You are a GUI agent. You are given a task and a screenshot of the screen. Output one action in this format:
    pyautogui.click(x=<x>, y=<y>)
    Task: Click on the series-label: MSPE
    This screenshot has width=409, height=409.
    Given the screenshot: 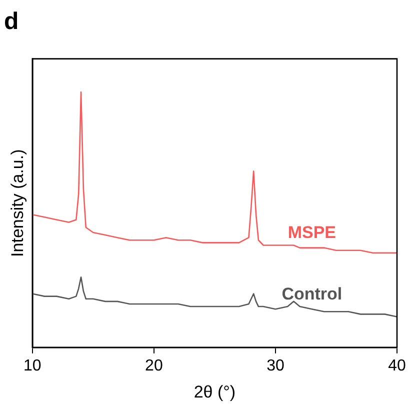 What is the action you would take?
    pyautogui.click(x=312, y=232)
    